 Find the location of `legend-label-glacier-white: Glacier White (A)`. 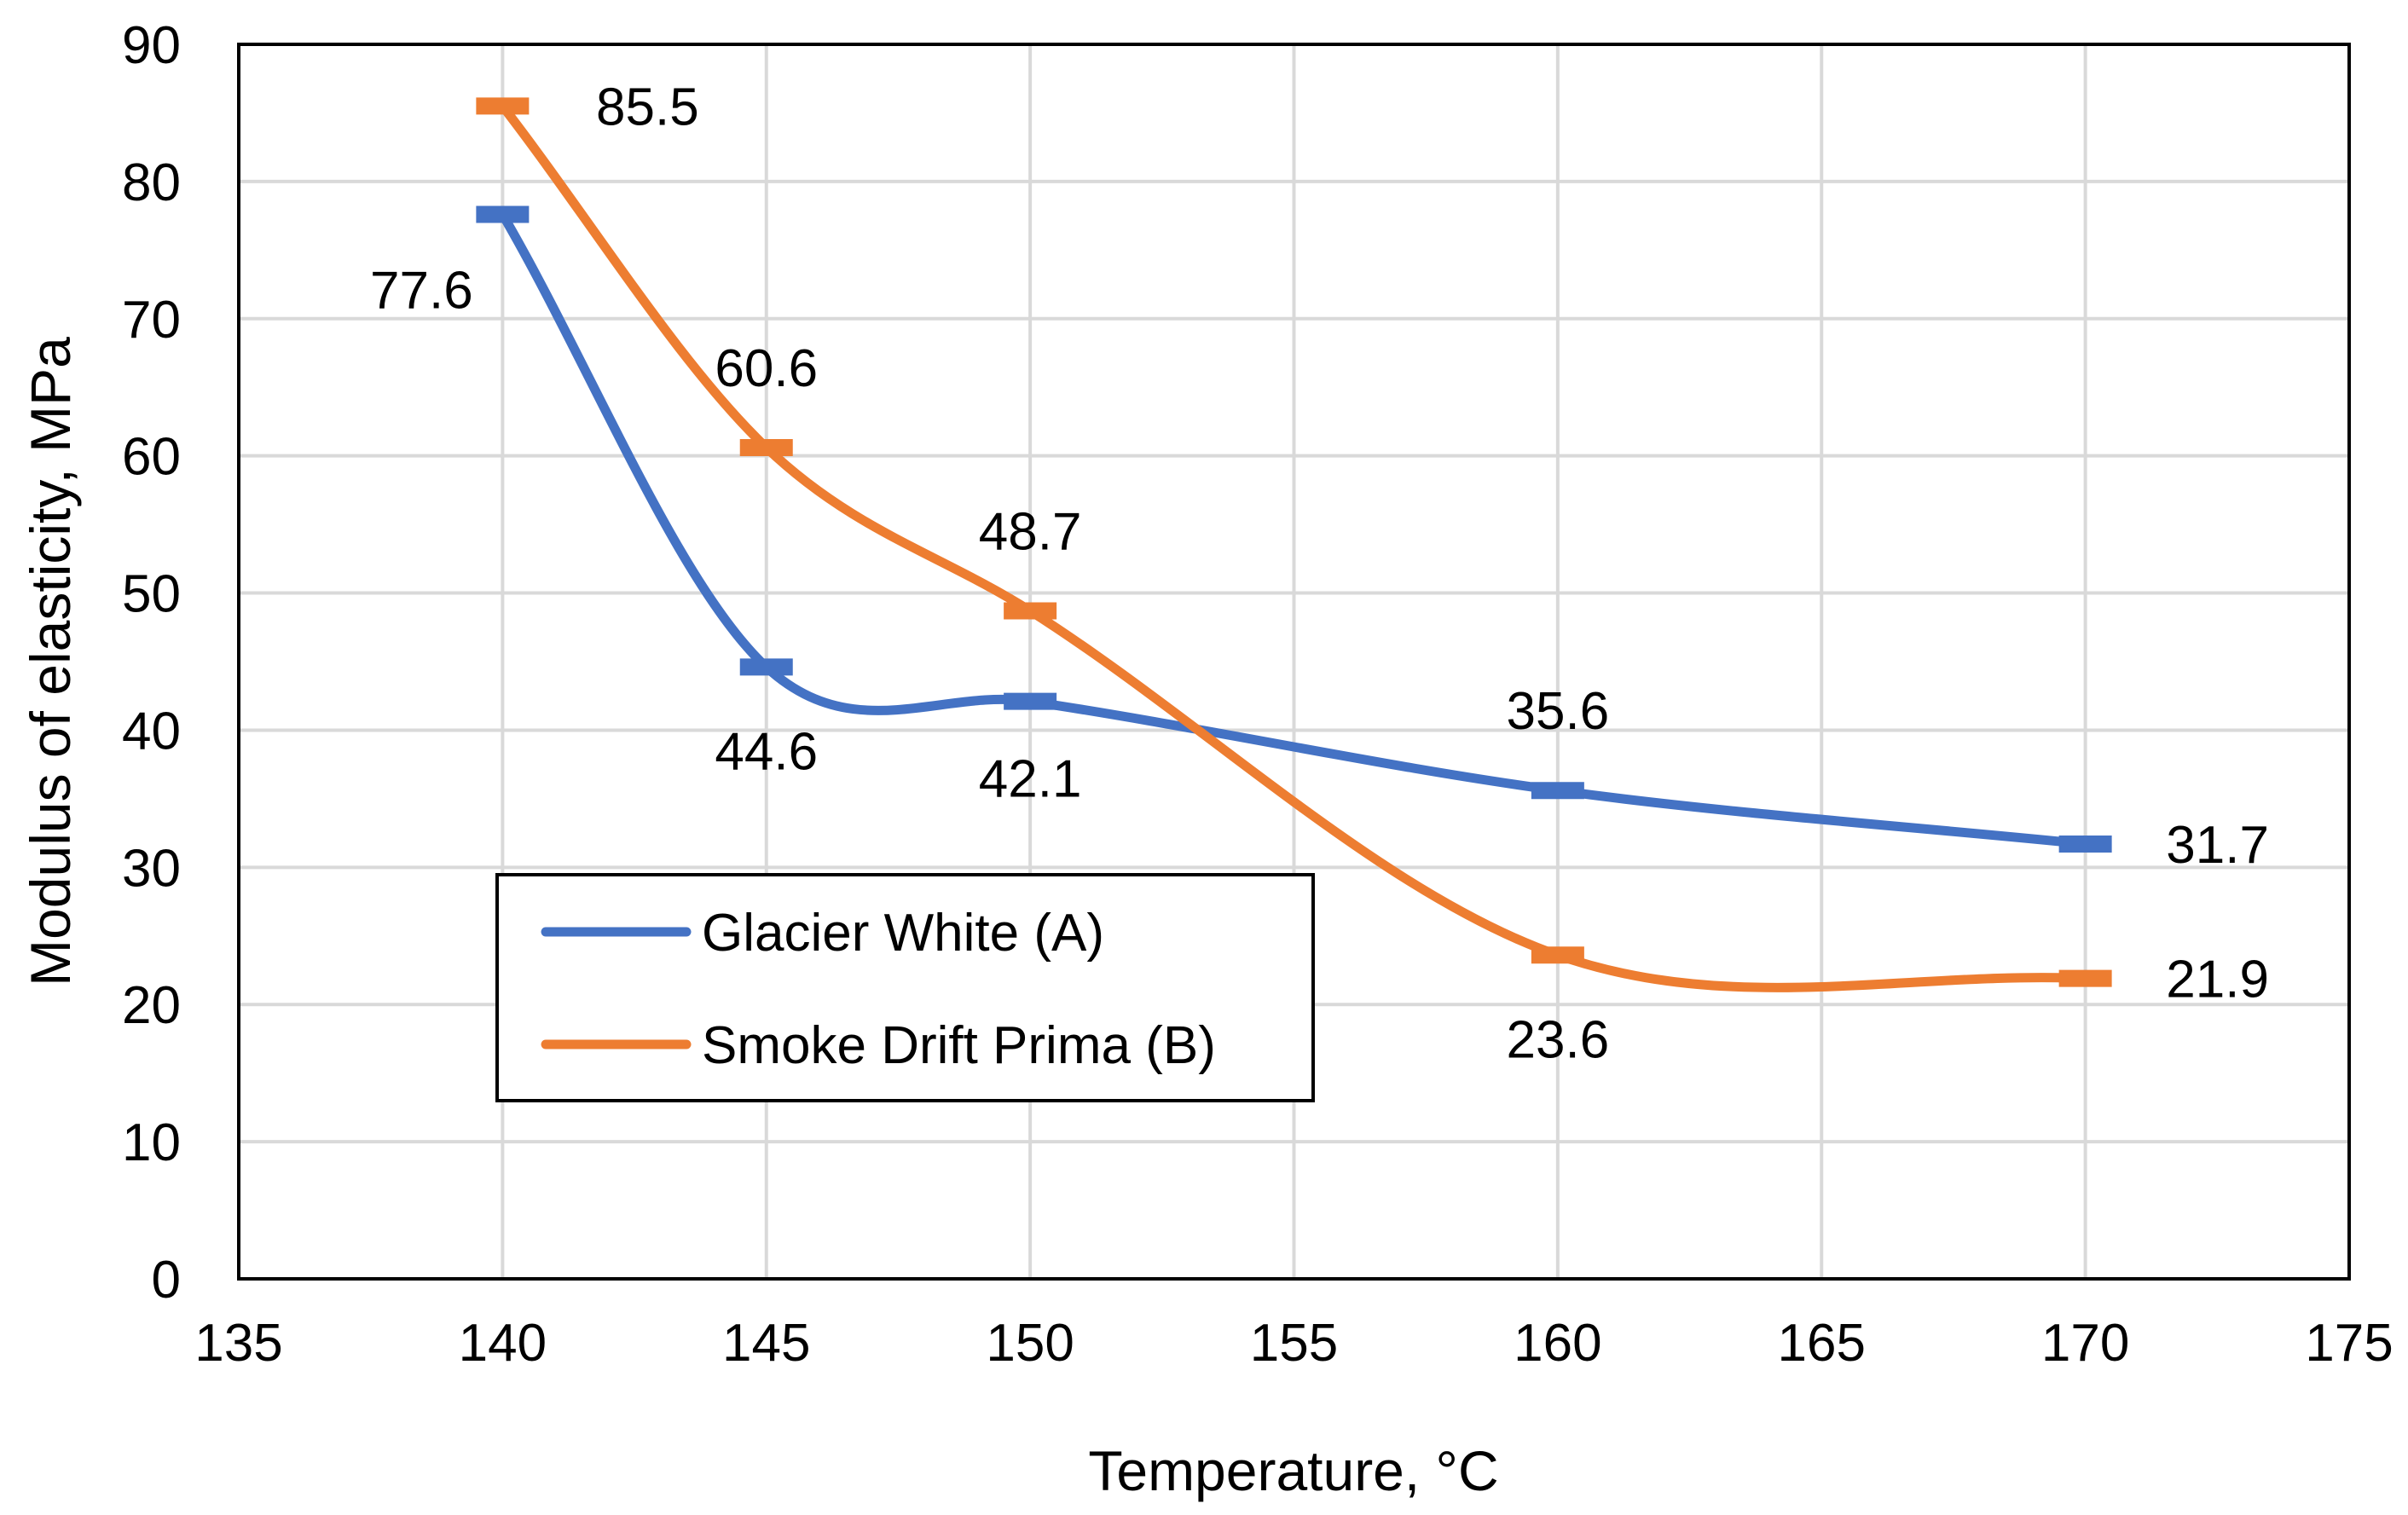

legend-label-glacier-white: Glacier White (A) is located at coordinates (903, 934).